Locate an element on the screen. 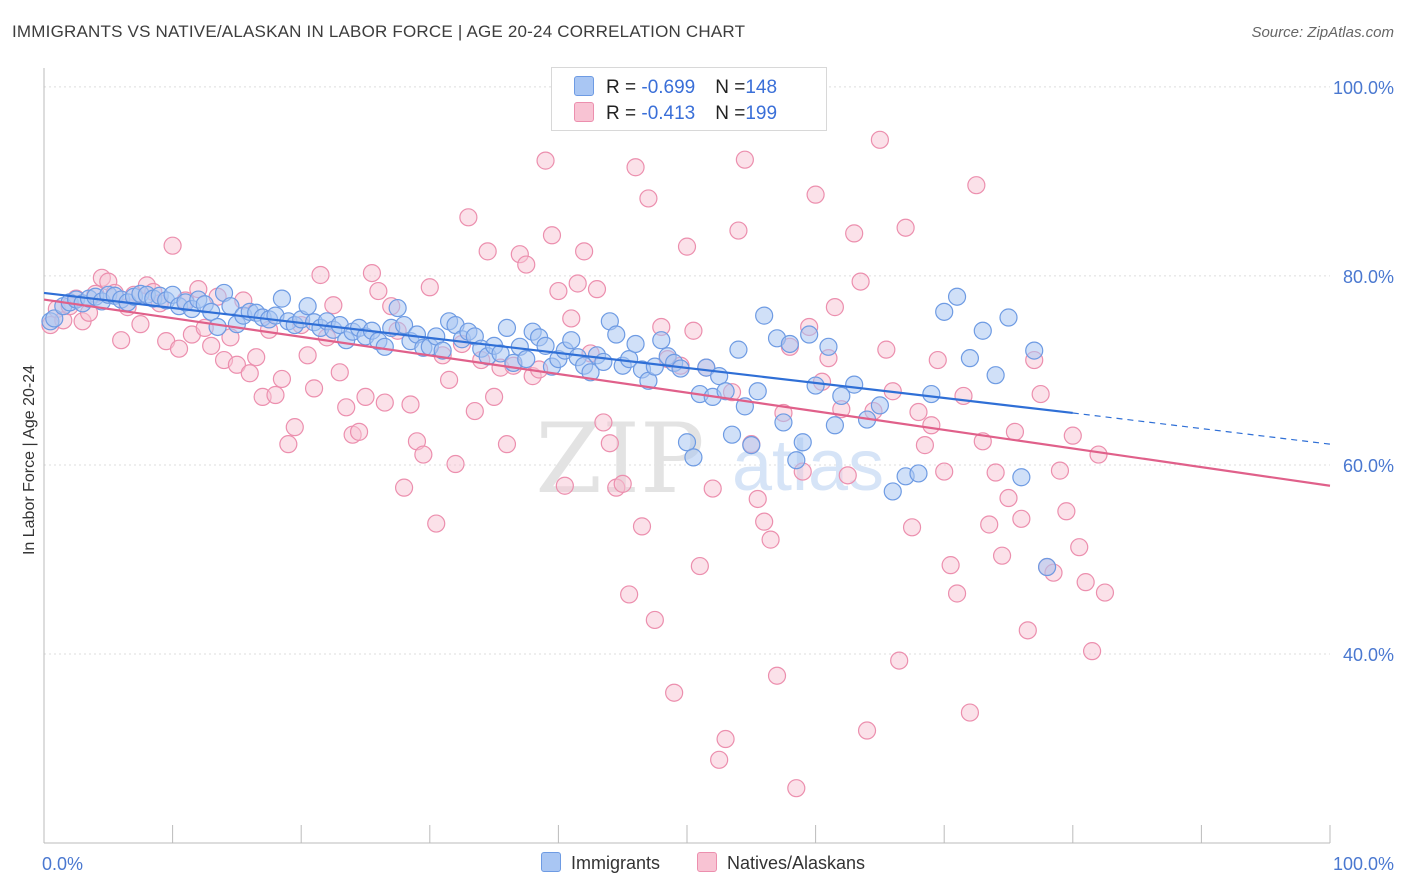 The width and height of the screenshot is (1406, 892). r-value: -0.699 is located at coordinates (668, 87).